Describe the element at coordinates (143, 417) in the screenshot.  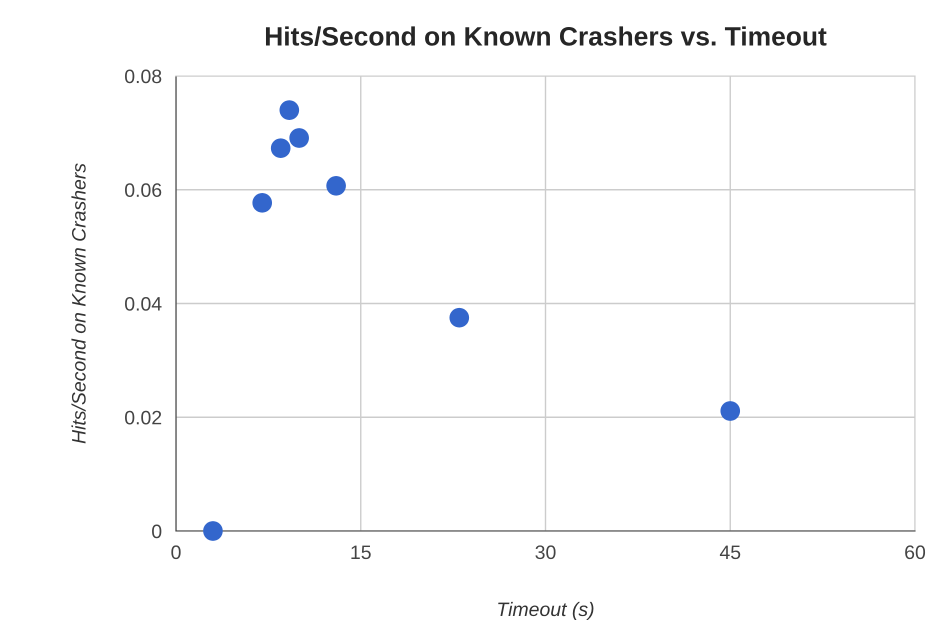
I see `y-tick-label: 0.02` at that location.